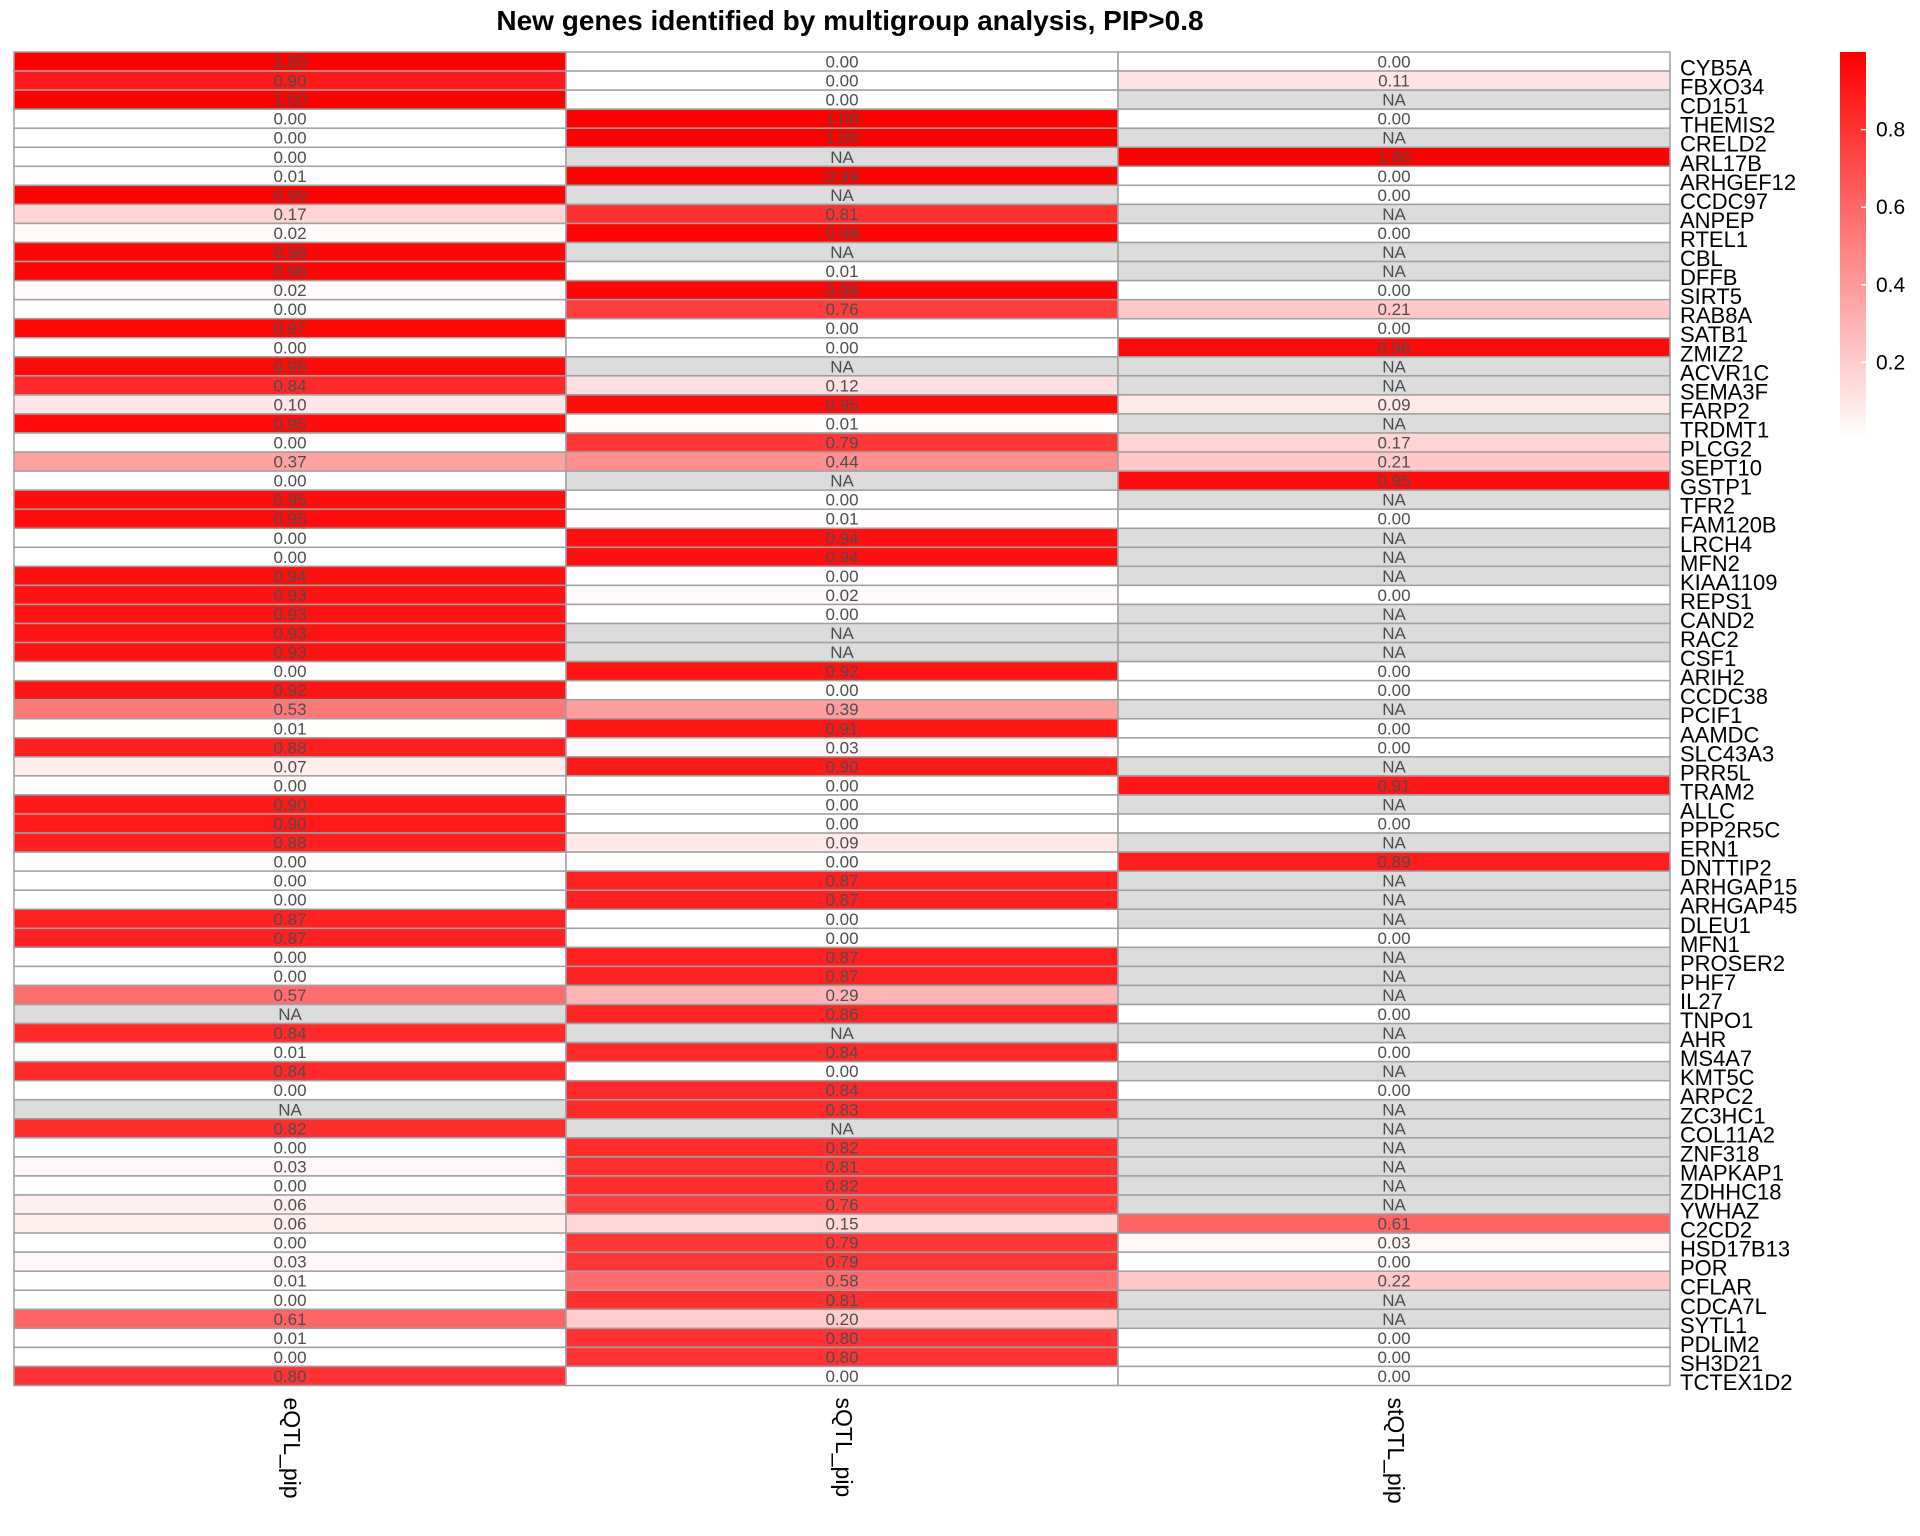  I want to click on row-label: ARIH2, so click(1712, 677).